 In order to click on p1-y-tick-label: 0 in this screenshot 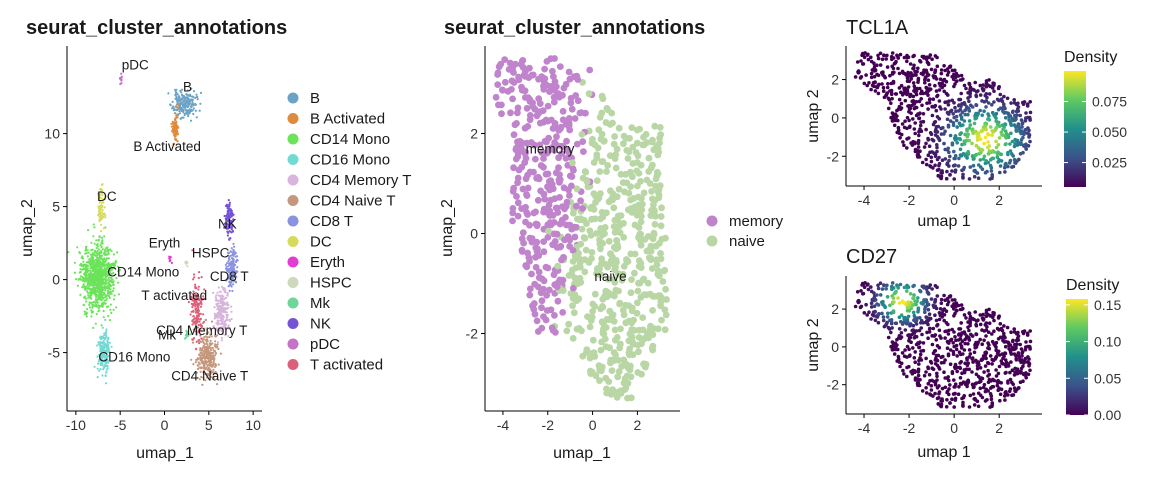, I will do `click(56, 280)`.